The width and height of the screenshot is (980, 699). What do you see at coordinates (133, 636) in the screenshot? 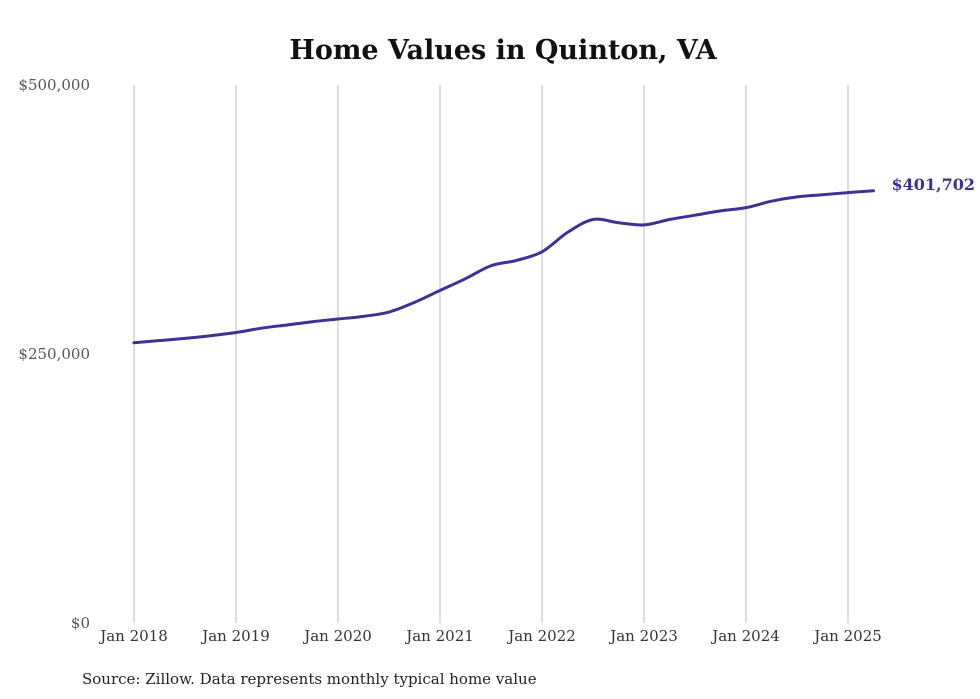
I see `x-tick-label: Jan 2018` at bounding box center [133, 636].